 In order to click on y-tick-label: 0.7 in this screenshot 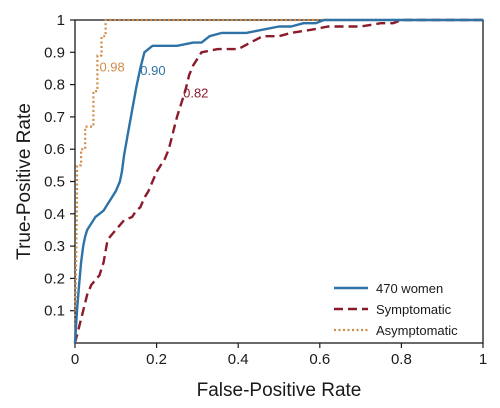, I will do `click(54, 117)`.